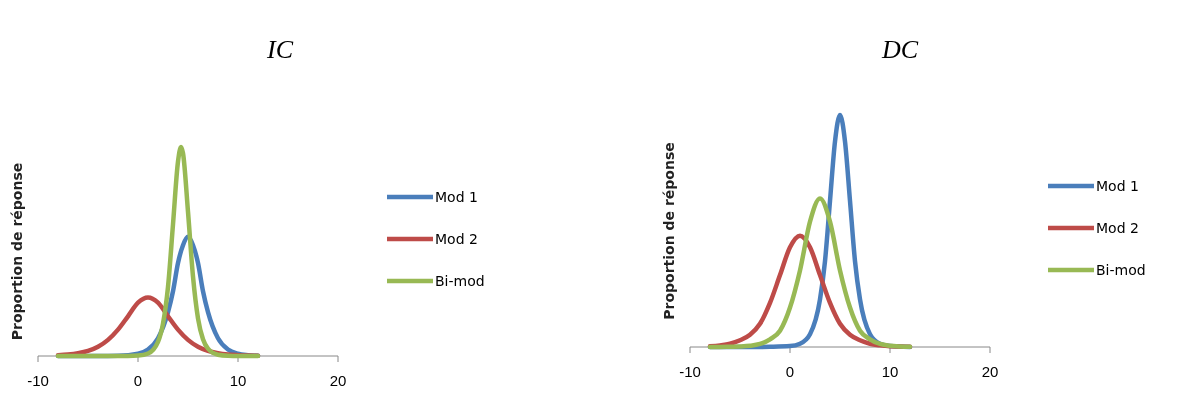  Describe the element at coordinates (899, 49) in the screenshot. I see `chart-title: DC` at that location.